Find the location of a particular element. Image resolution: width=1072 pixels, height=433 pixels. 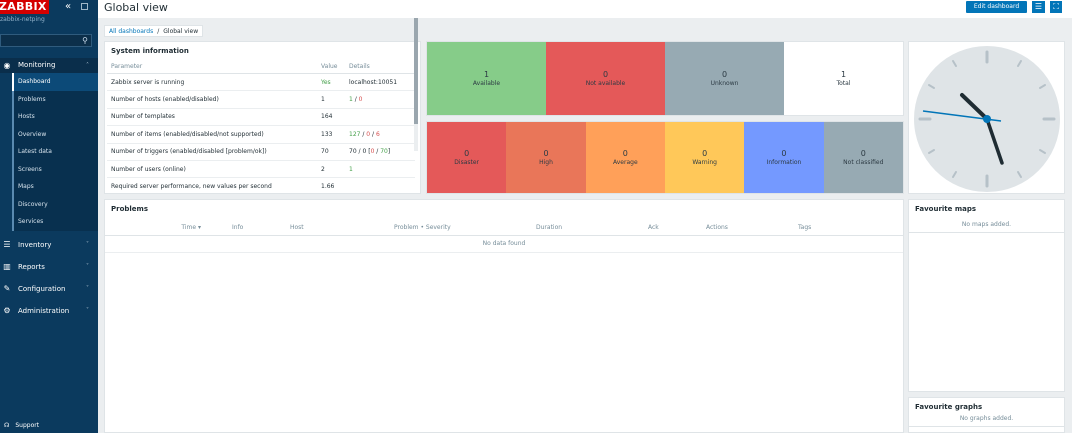

favourite-graphs-widget: Favourite graphs No graphs added. is located at coordinates (986, 415).